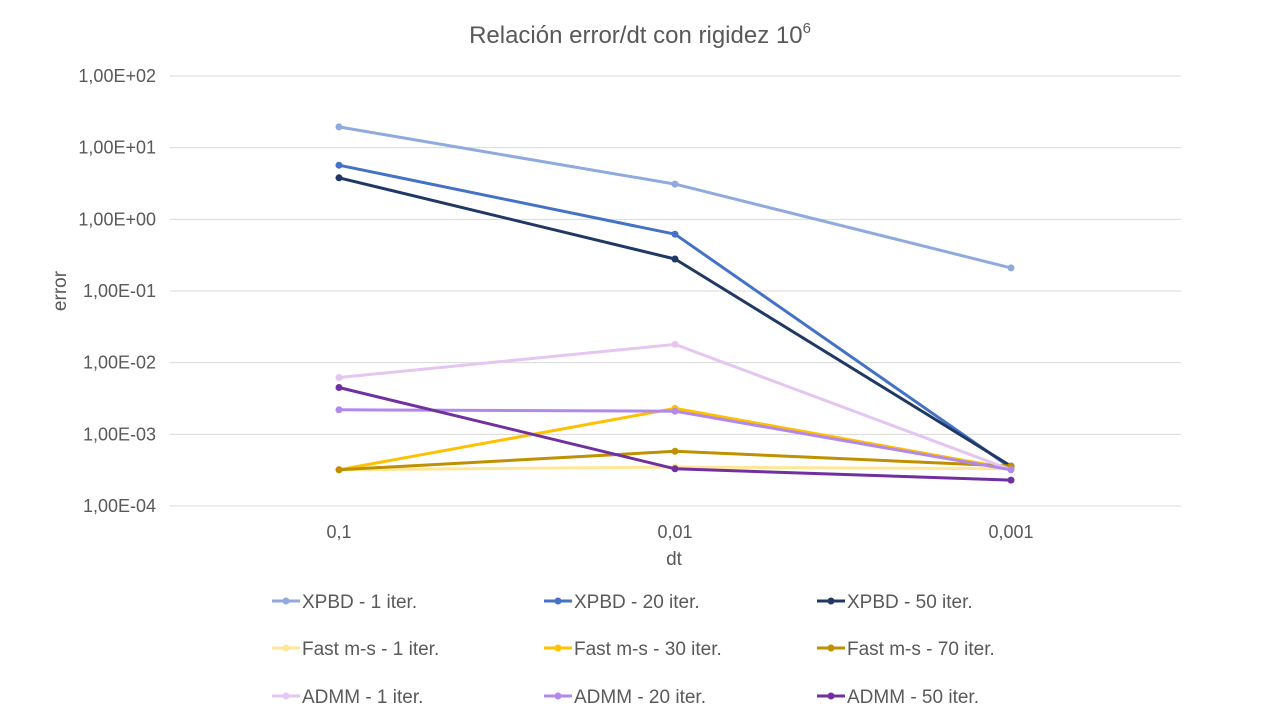 This screenshot has height=720, width=1280. I want to click on legend-item: Fast m-s - 70 iter., so click(906, 649).